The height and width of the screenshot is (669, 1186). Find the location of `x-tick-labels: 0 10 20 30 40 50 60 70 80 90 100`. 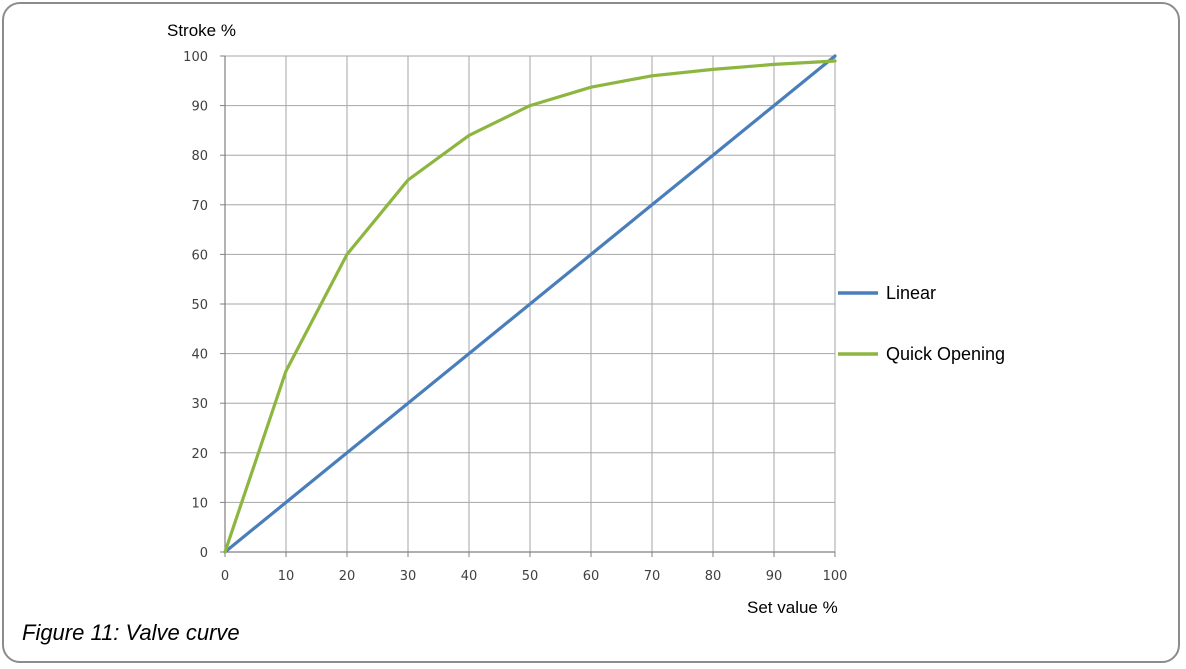

x-tick-labels: 0 10 20 30 40 50 60 70 80 90 100 is located at coordinates (534, 576).